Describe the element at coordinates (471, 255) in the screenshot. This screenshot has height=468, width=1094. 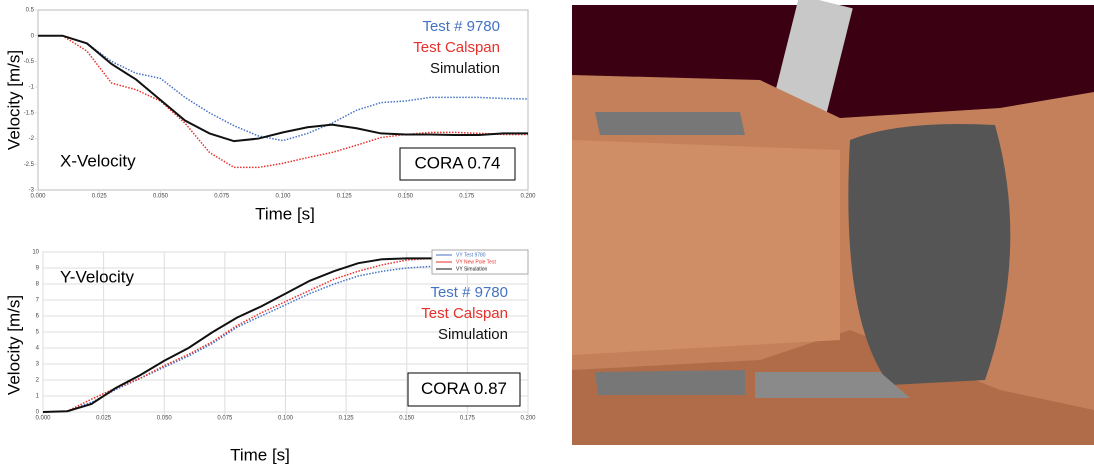
I see `inset-legend-entry: VY Test 9780` at that location.